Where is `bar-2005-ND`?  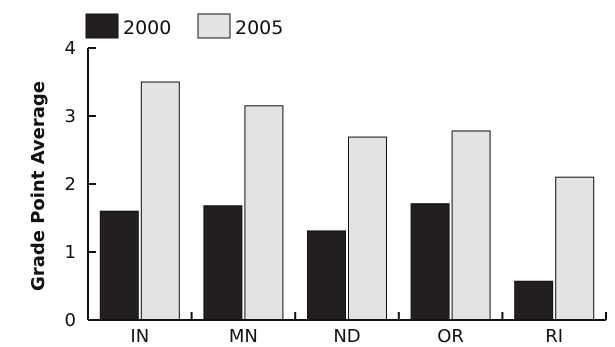 bar-2005-ND is located at coordinates (367, 228).